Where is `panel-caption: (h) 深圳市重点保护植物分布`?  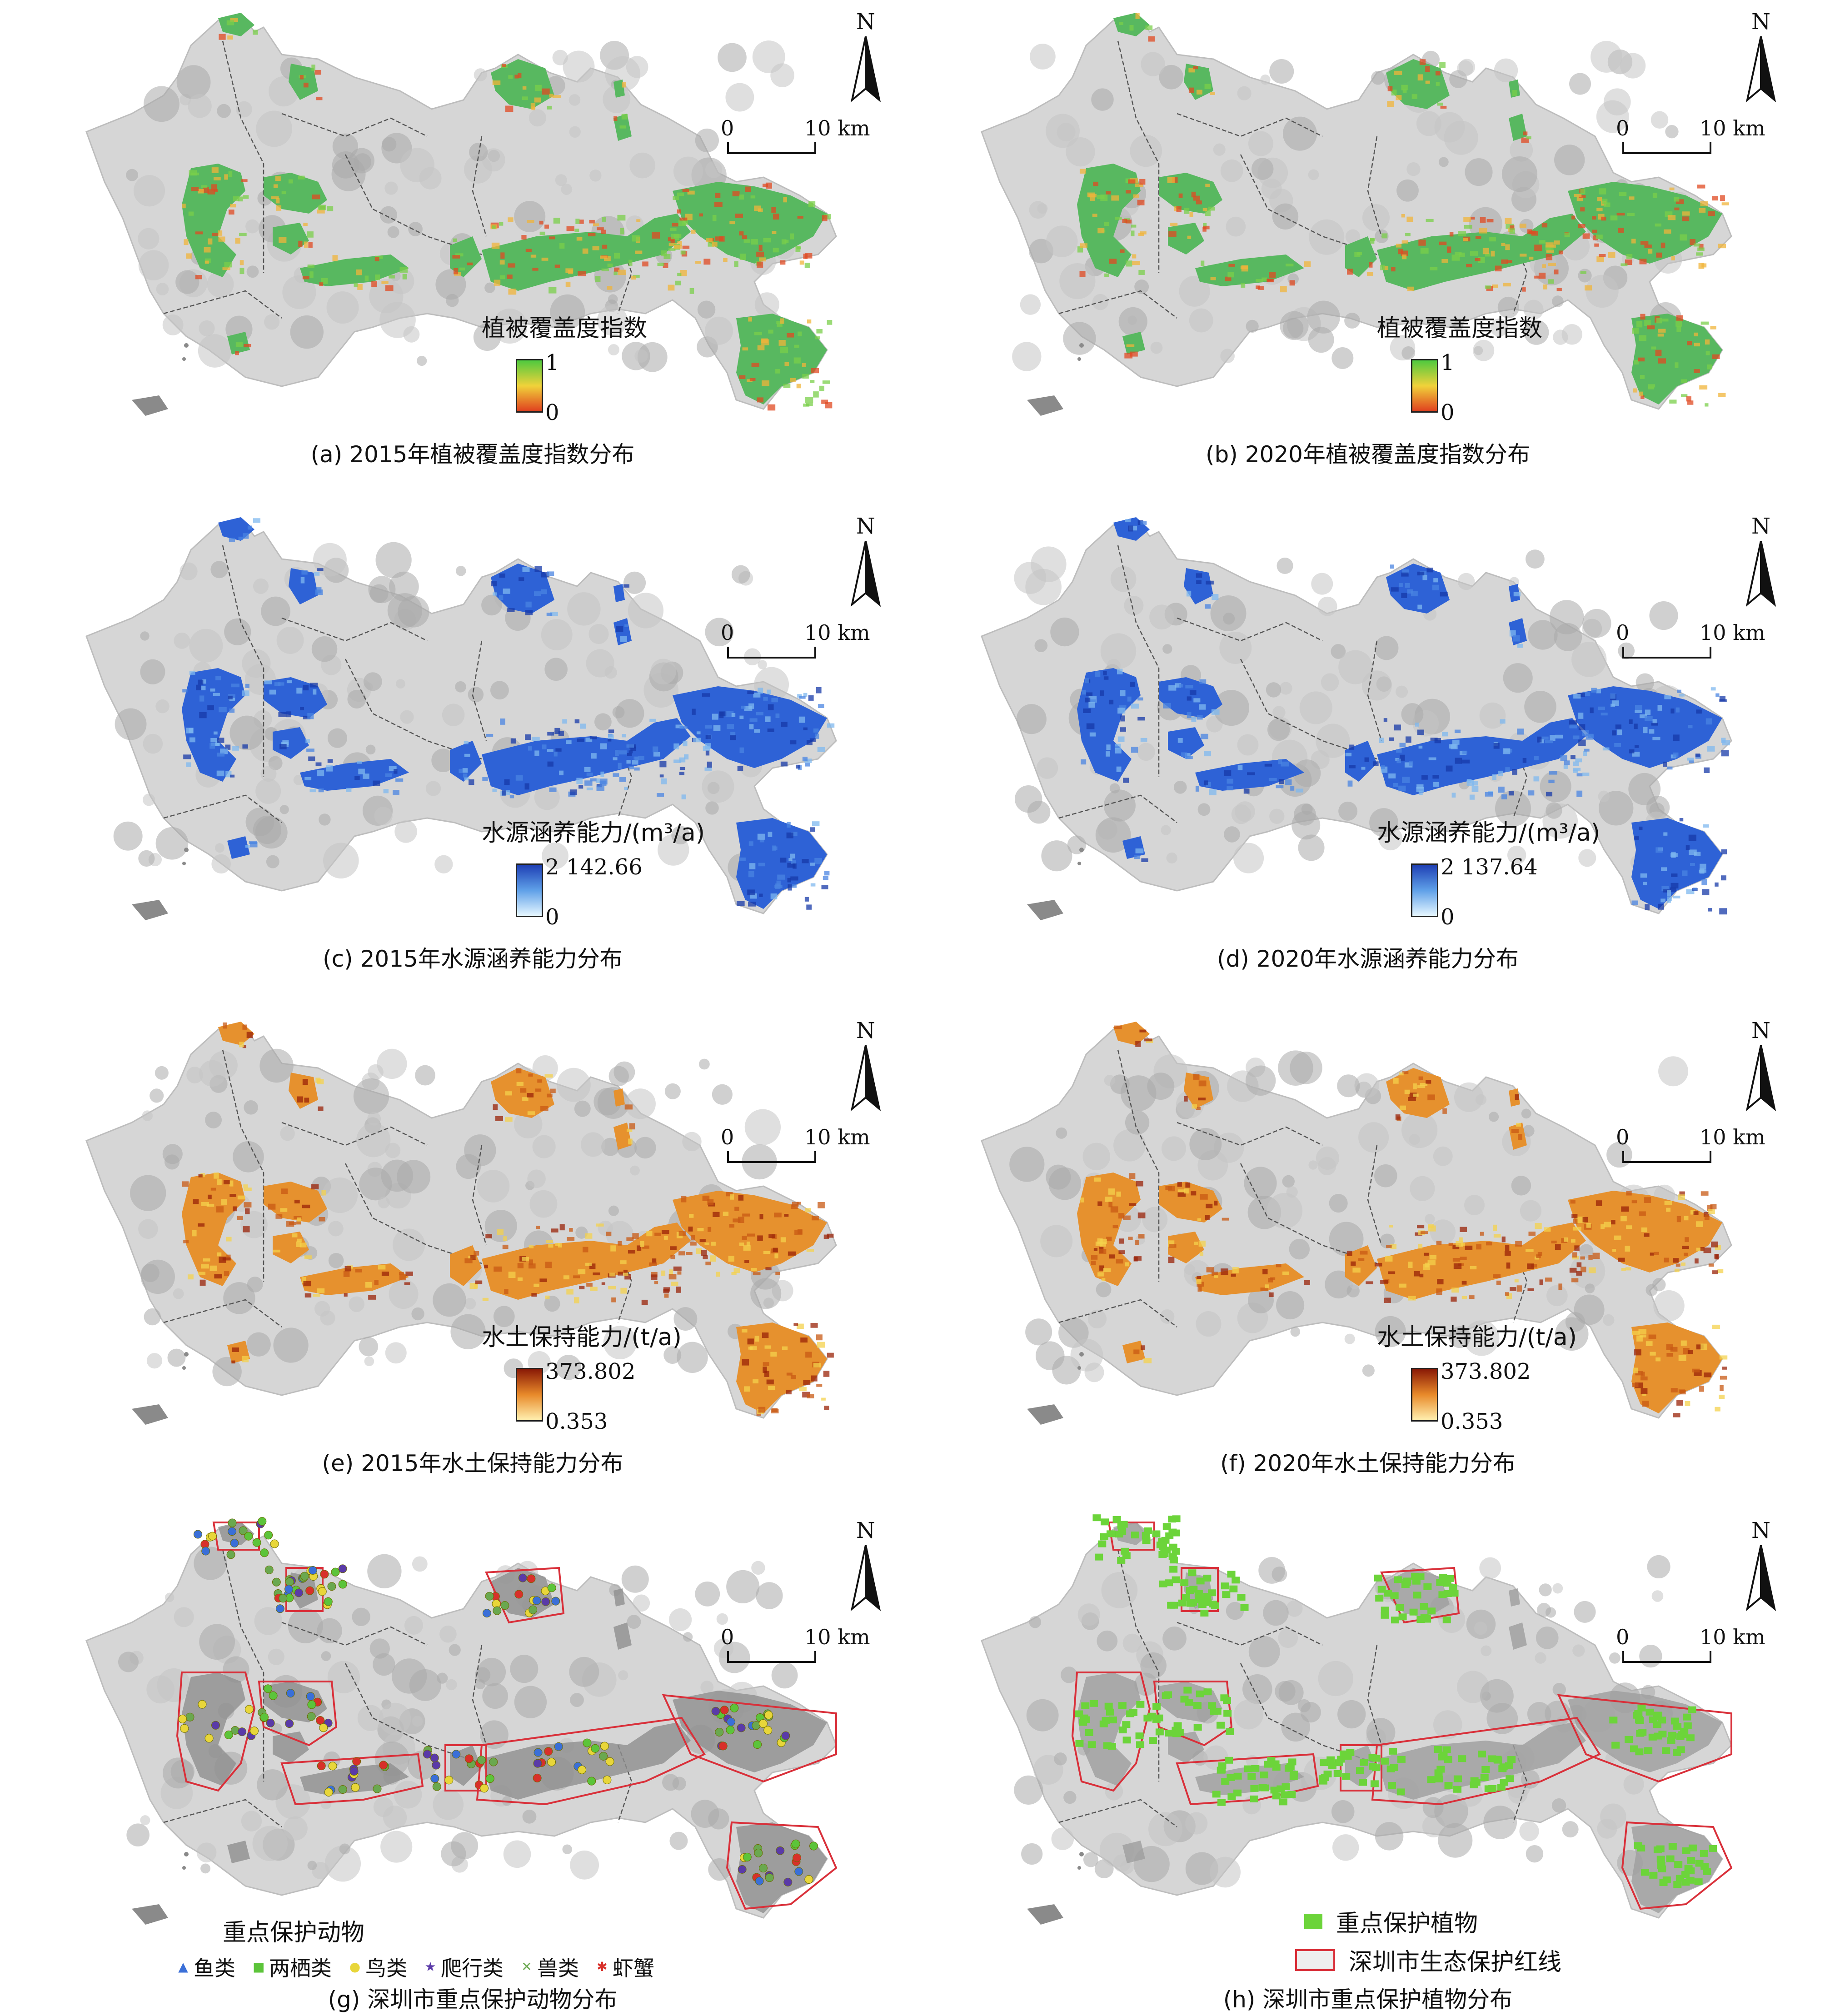 panel-caption: (h) 深圳市重点保护植物分布 is located at coordinates (1368, 1999).